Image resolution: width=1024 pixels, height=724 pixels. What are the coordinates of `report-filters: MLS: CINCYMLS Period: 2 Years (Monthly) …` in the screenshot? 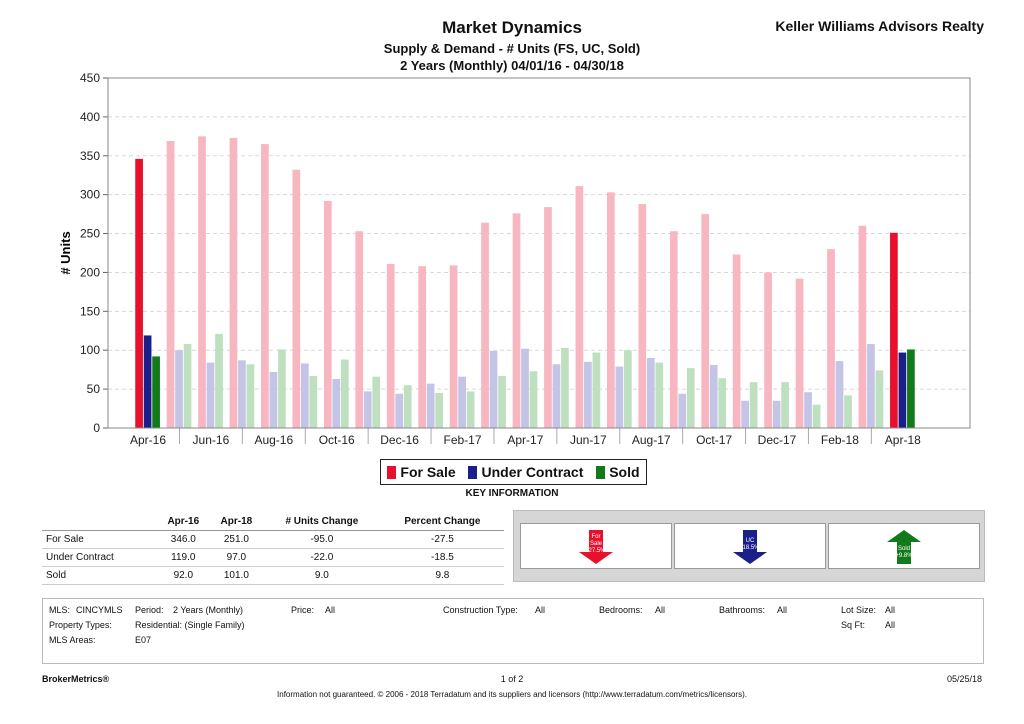 It's located at (513, 631).